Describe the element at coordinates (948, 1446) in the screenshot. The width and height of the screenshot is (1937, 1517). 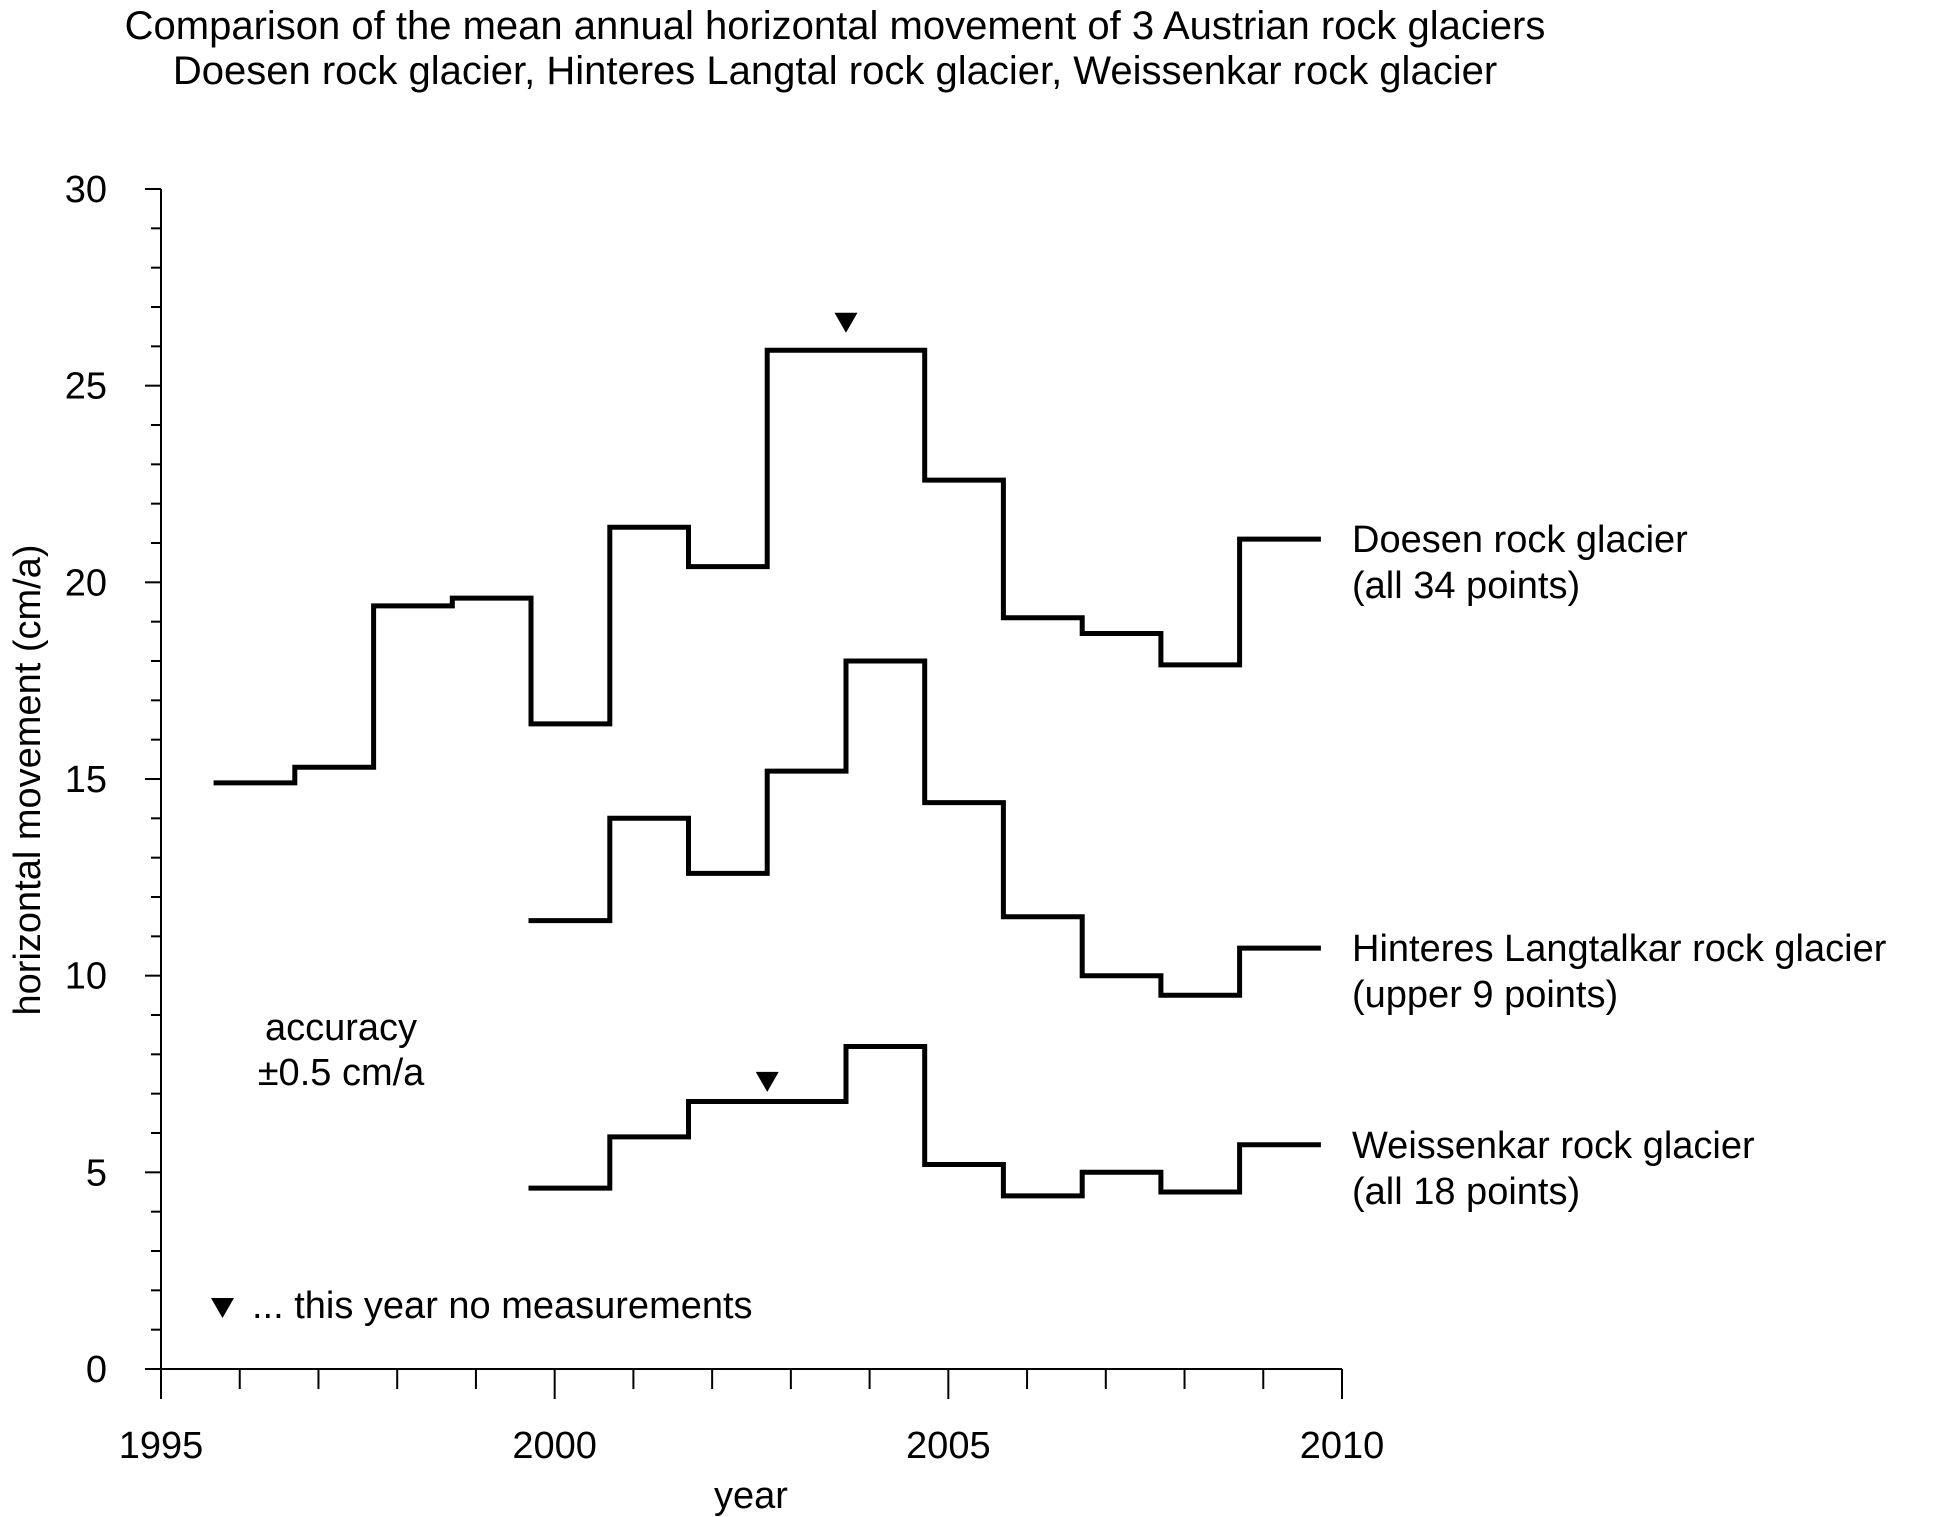
I see `x-tick-label: 2005` at that location.